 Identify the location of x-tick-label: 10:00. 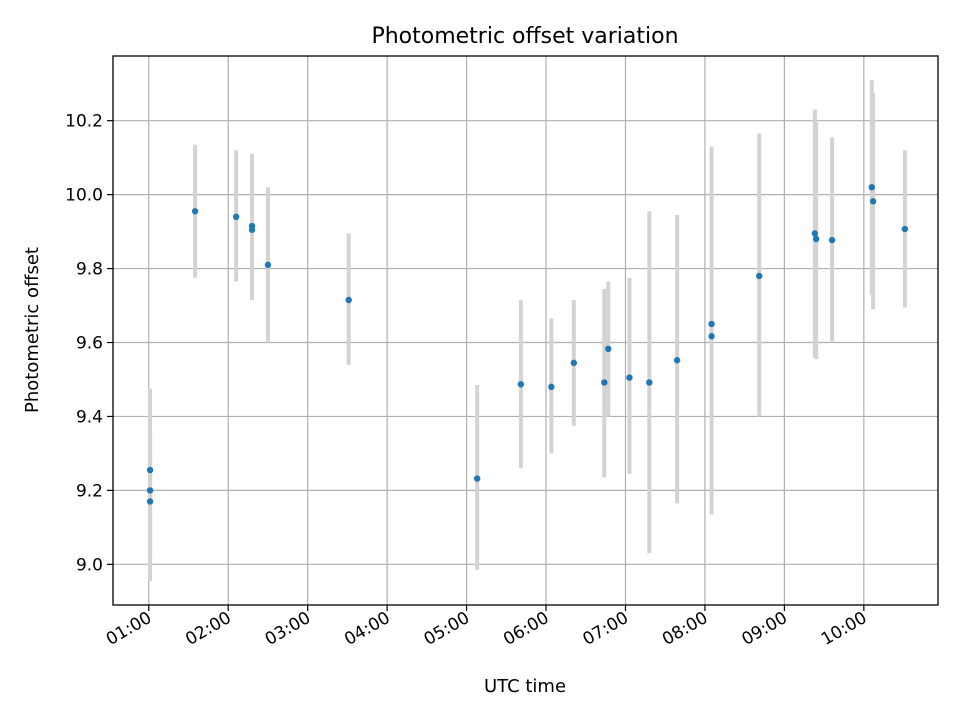
(844, 629).